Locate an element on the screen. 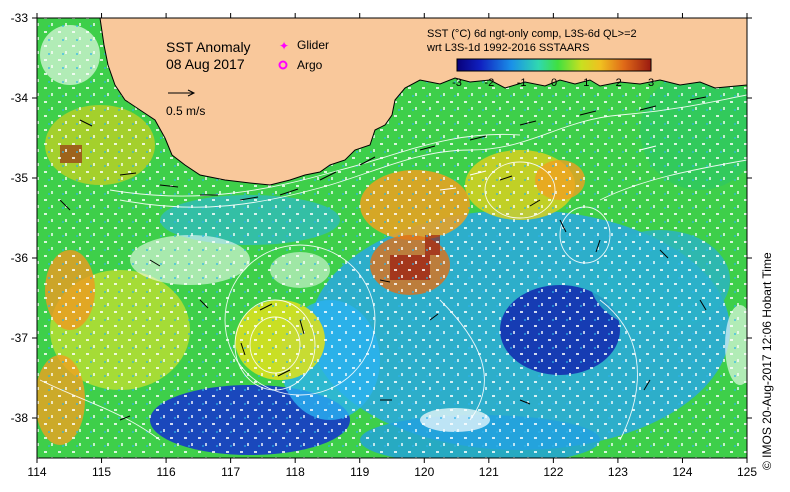 The height and width of the screenshot is (492, 790). map-title: SST Anomaly is located at coordinates (208, 47).